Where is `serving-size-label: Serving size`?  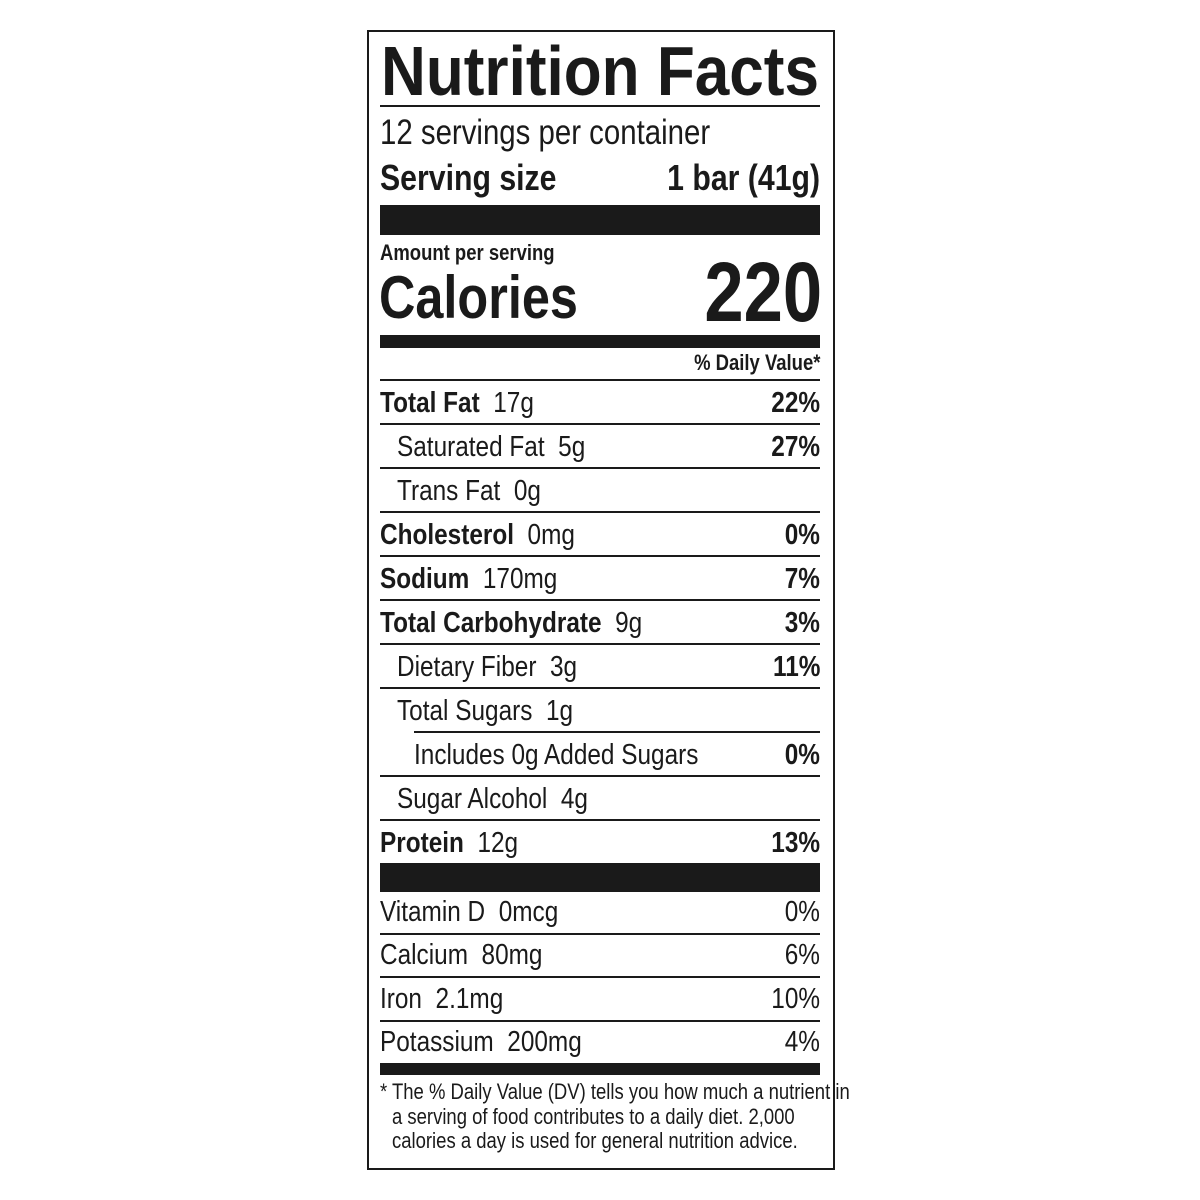
serving-size-label: Serving size is located at coordinates (485, 178).